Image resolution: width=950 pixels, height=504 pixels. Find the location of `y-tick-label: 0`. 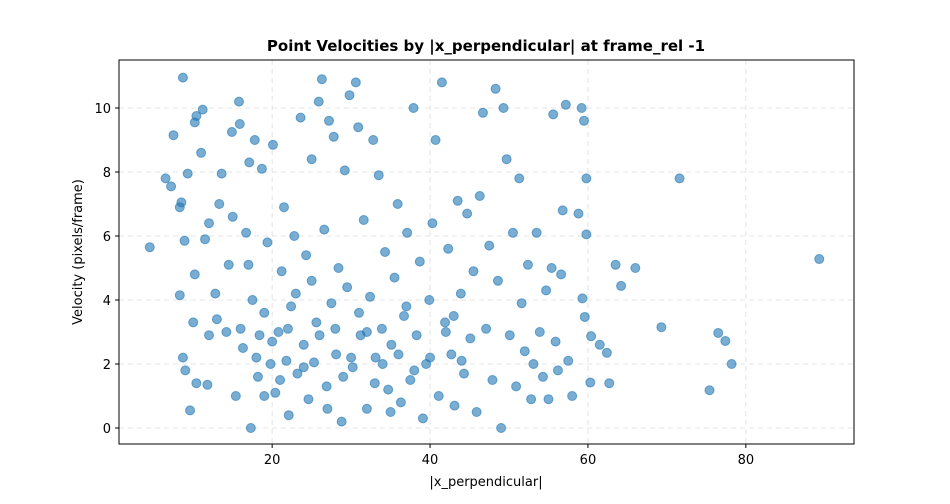

y-tick-label: 0 is located at coordinates (107, 429).